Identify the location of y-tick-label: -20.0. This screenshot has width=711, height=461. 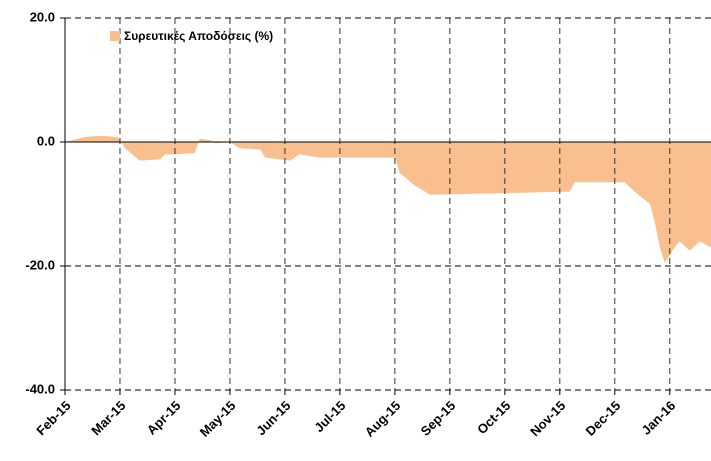
(40, 264).